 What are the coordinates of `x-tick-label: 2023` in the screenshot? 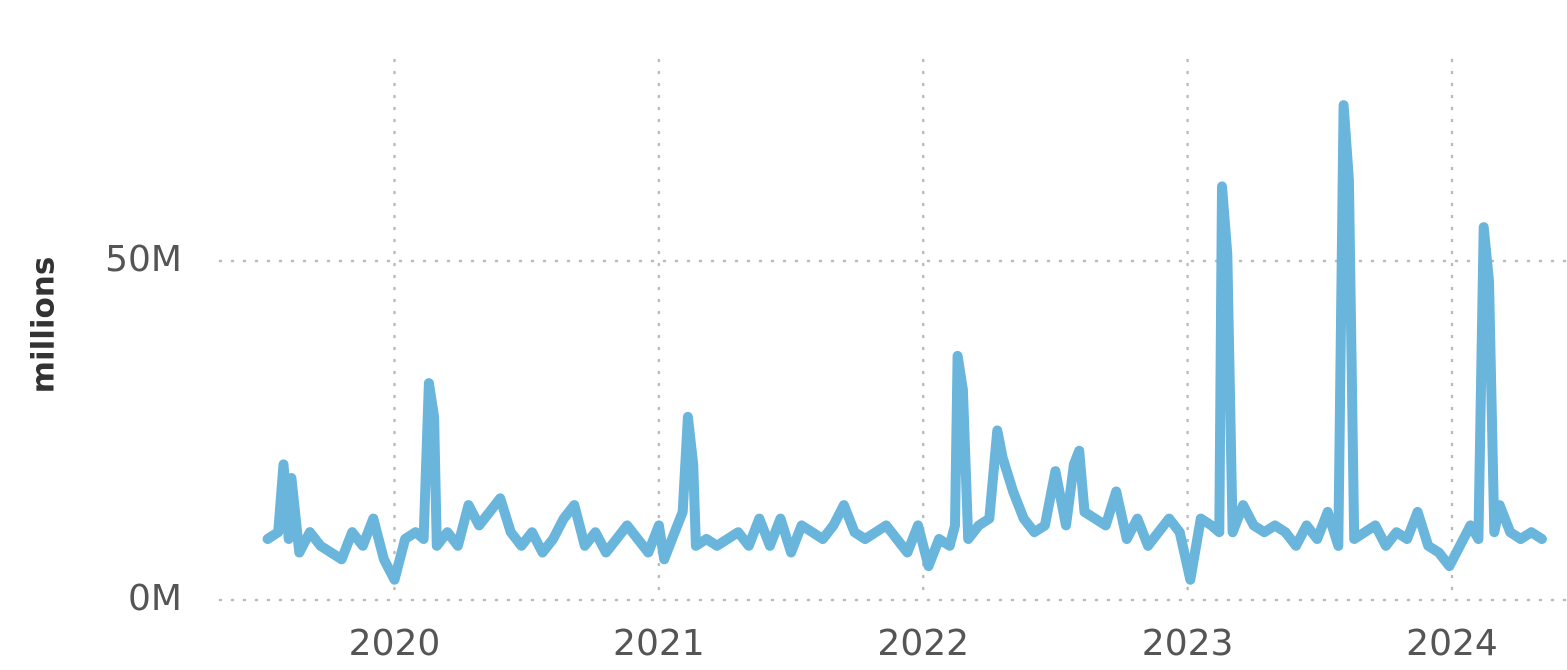 It's located at (1188, 643).